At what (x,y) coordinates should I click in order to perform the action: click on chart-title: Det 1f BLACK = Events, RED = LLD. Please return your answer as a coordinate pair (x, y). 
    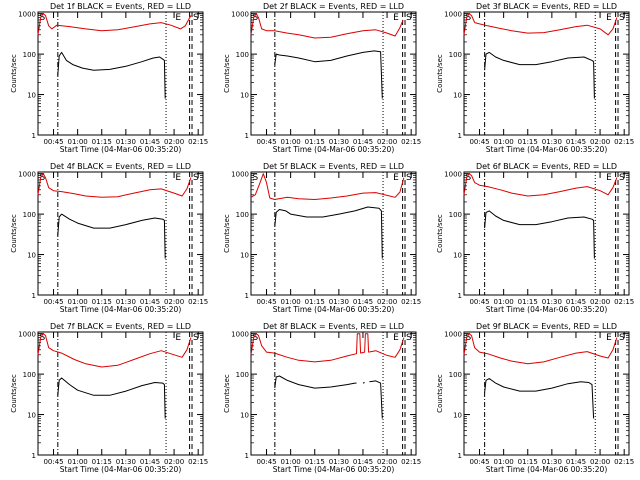
    Looking at the image, I should click on (120, 6).